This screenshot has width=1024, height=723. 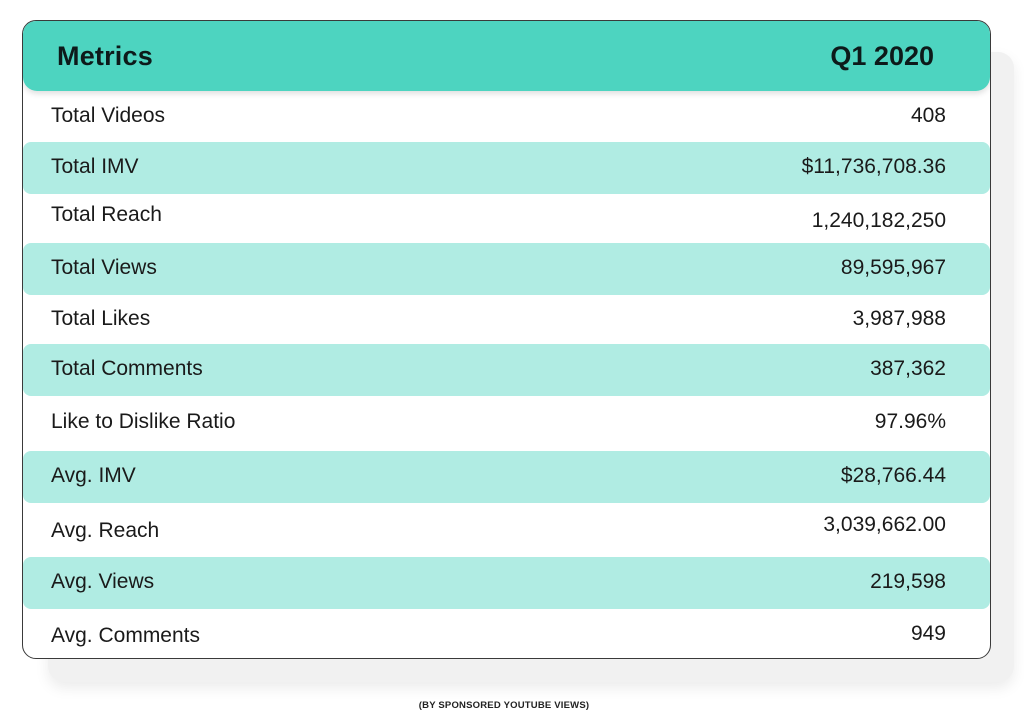 What do you see at coordinates (506, 370) in the screenshot?
I see `table-row: Total Comments 387,362` at bounding box center [506, 370].